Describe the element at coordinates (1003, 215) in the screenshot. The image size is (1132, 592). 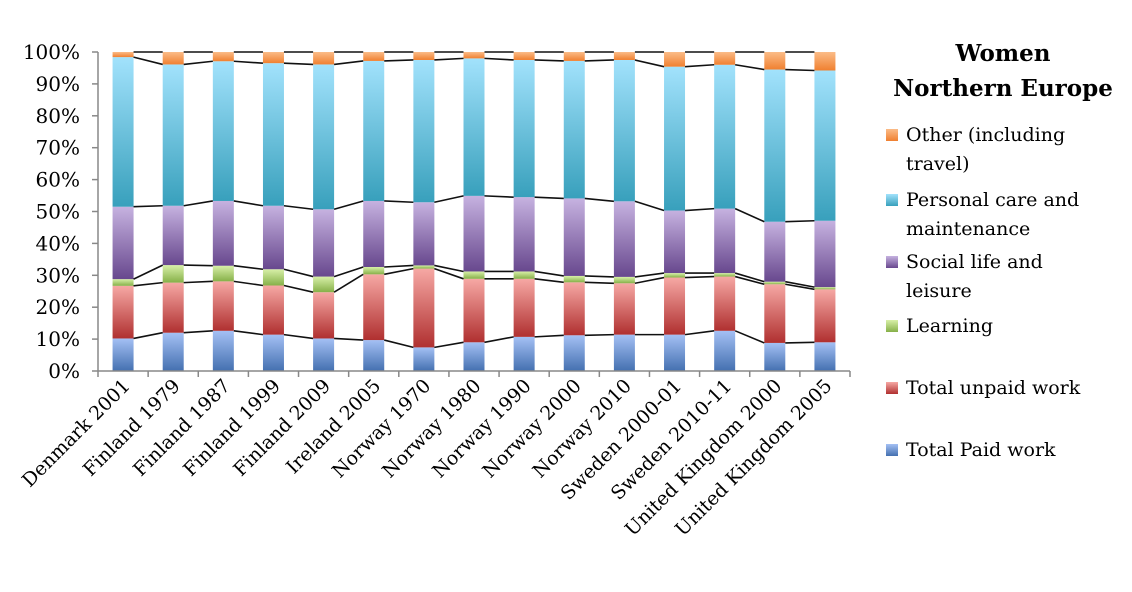
I see `legend-item: Personal care and maintenance` at that location.